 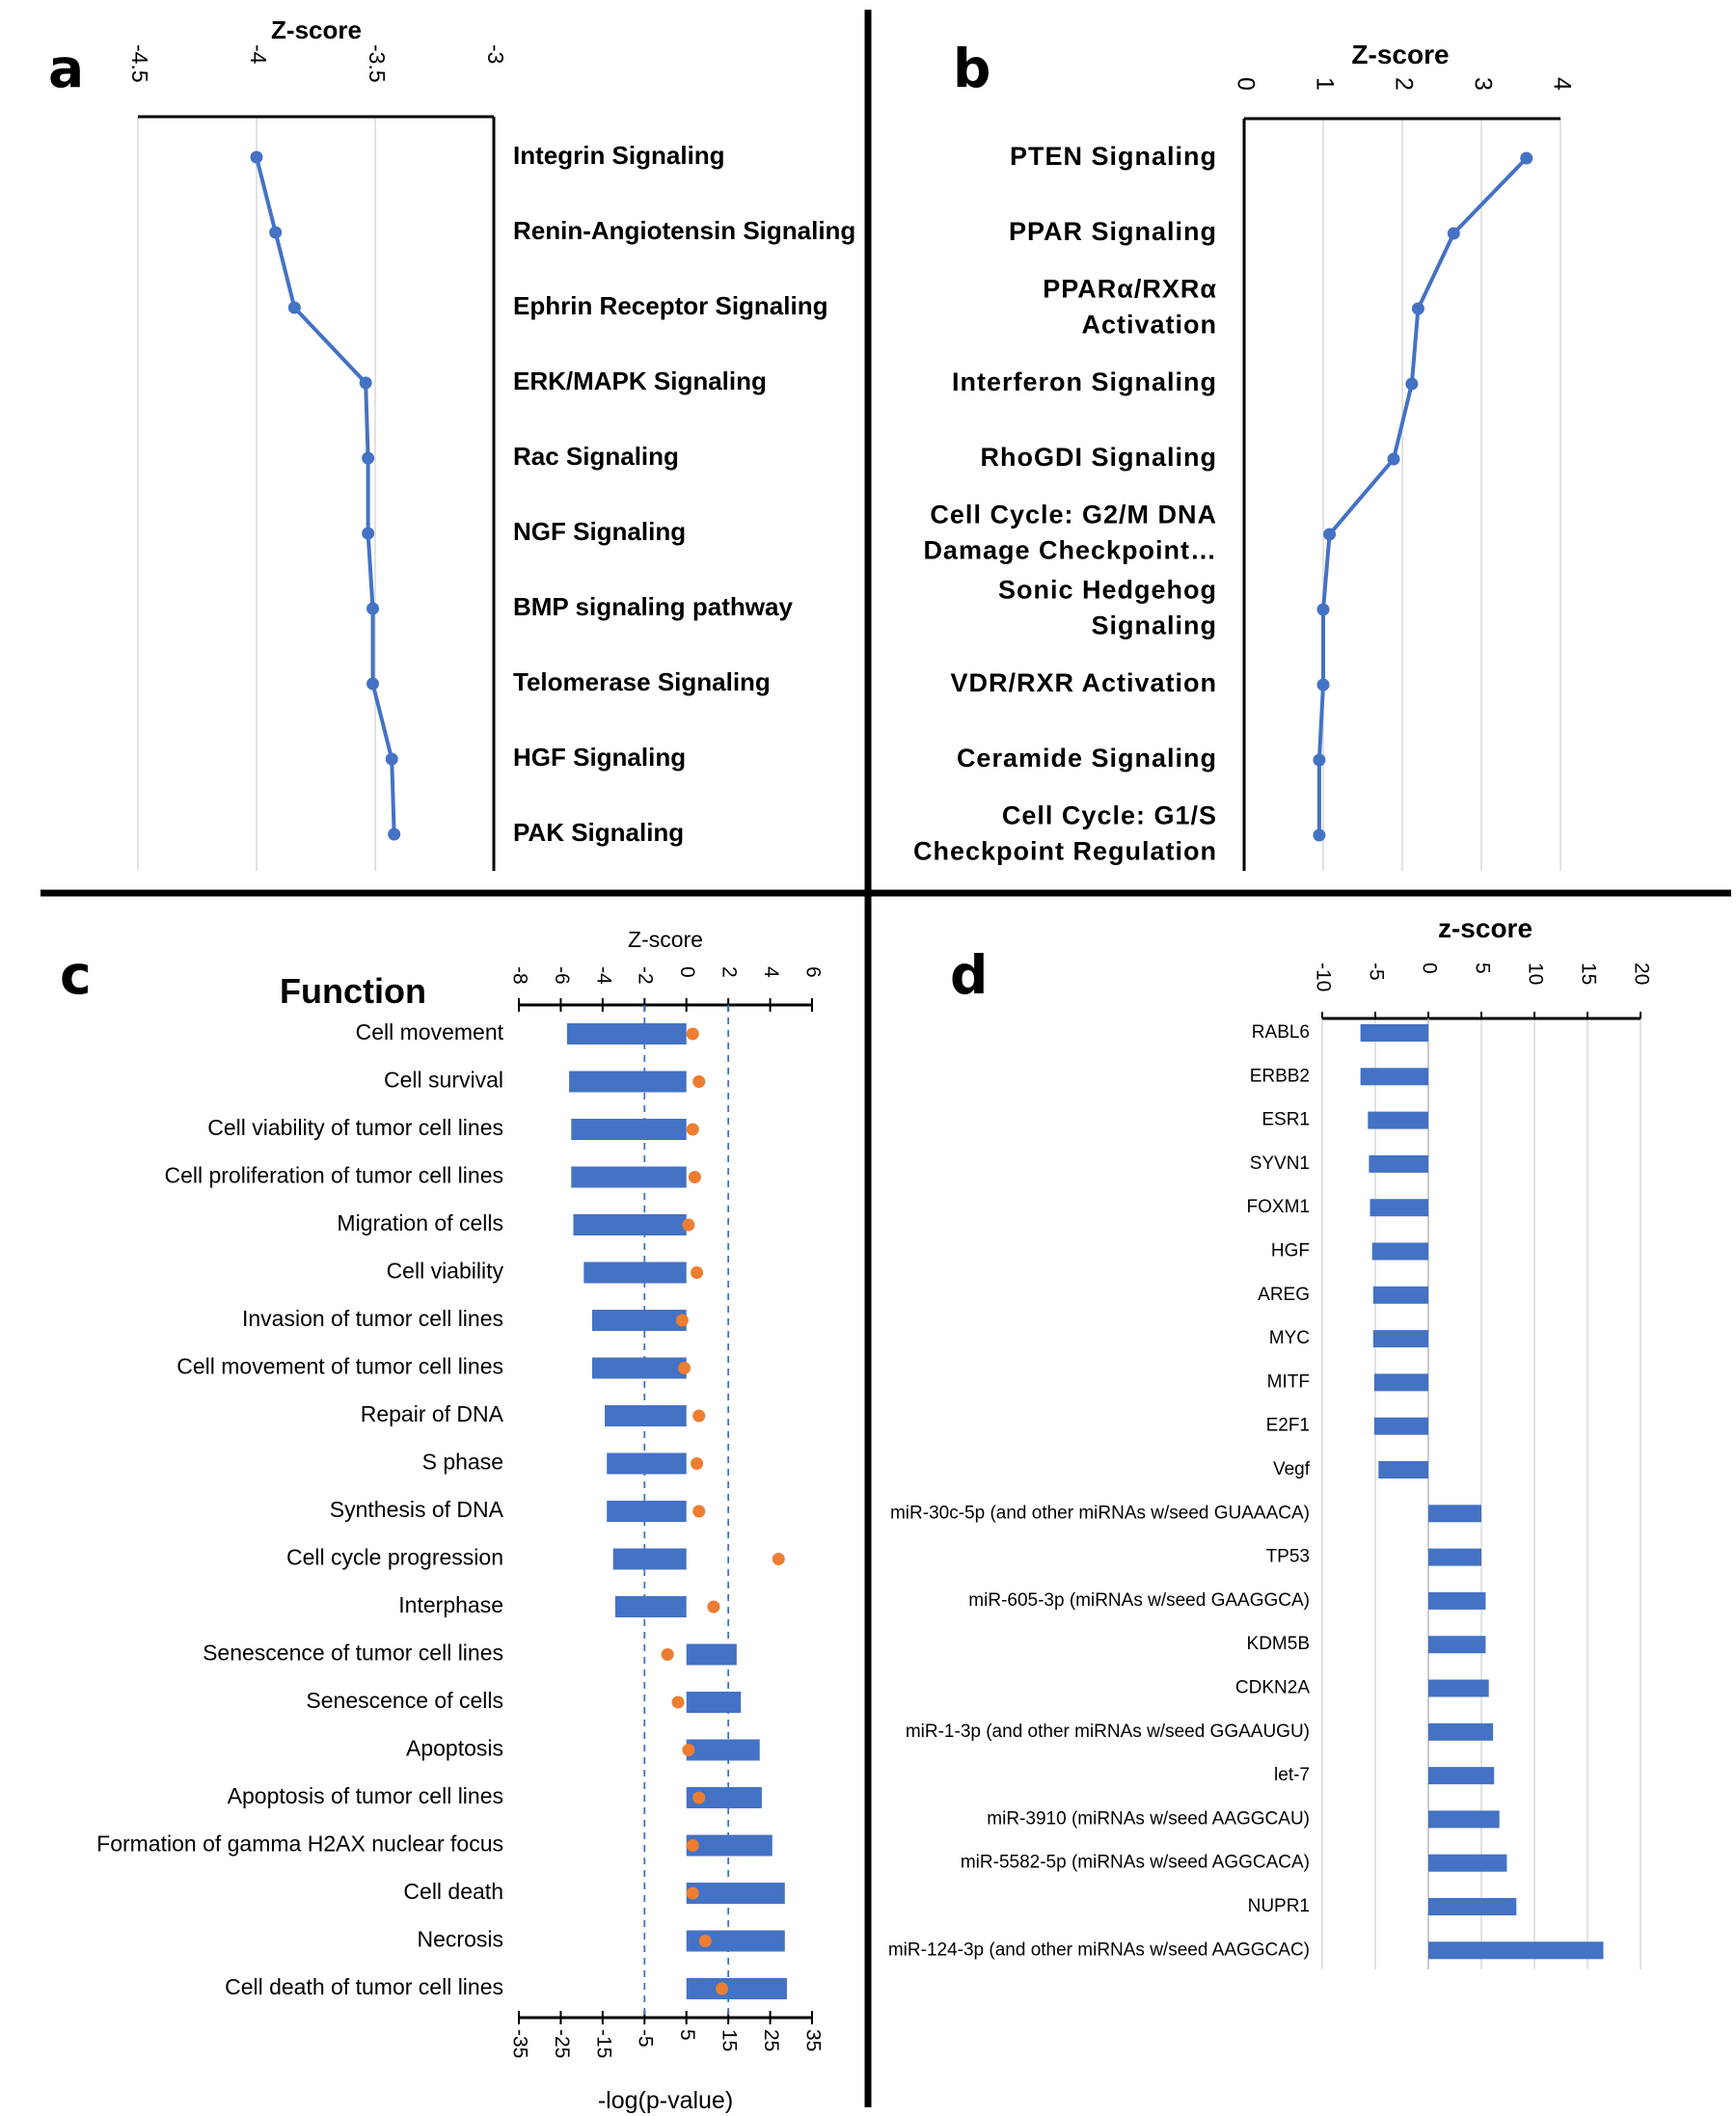 What do you see at coordinates (1376, 972) in the screenshot?
I see `panel-d-tick-label: -5` at bounding box center [1376, 972].